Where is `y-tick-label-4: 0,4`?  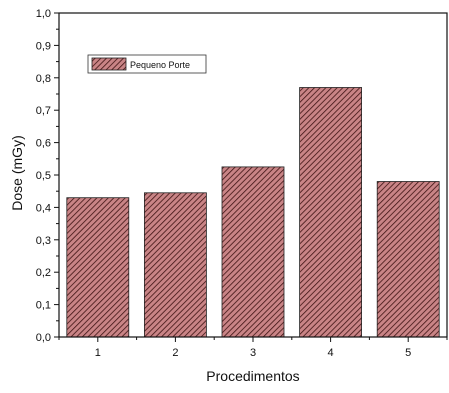 y-tick-label-4: 0,4 is located at coordinates (43, 208).